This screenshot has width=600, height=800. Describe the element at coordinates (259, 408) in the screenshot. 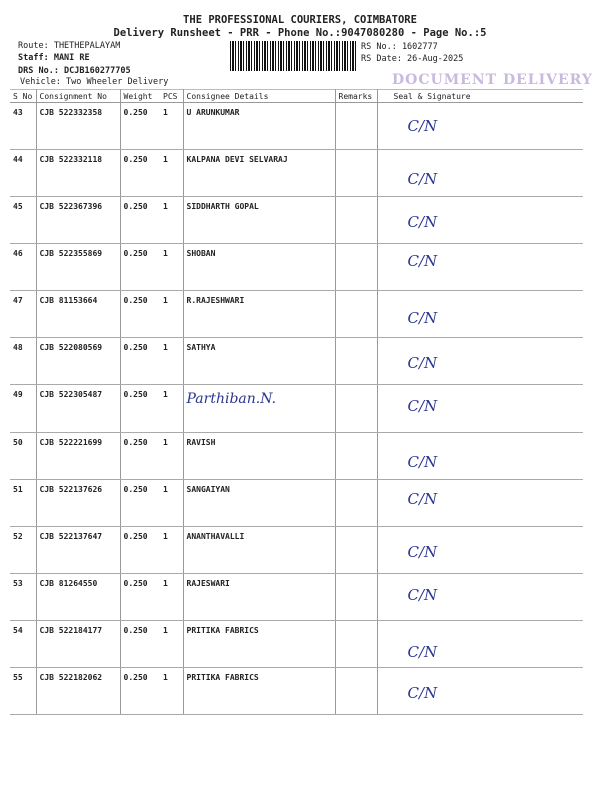

I see `consignee-name: Parthiban.N.` at that location.